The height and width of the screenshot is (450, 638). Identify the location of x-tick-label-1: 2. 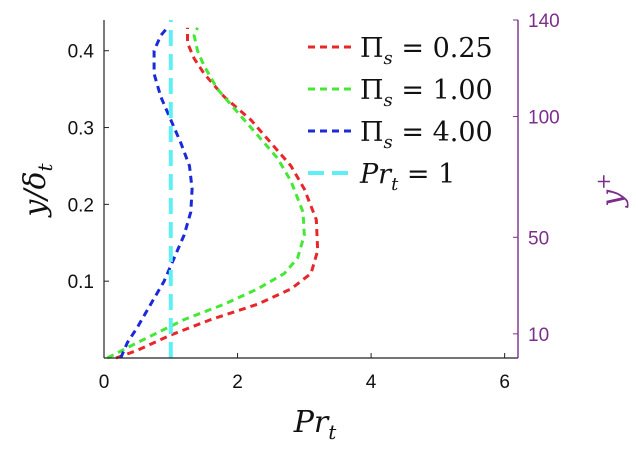
(237, 382).